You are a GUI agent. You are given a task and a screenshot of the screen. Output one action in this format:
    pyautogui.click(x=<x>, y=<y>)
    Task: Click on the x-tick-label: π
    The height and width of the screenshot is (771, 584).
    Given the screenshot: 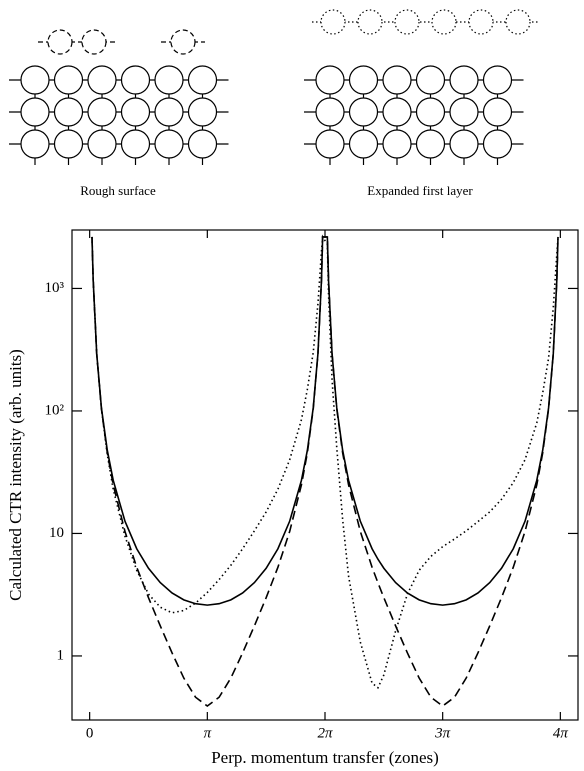 What is the action you would take?
    pyautogui.click(x=208, y=733)
    